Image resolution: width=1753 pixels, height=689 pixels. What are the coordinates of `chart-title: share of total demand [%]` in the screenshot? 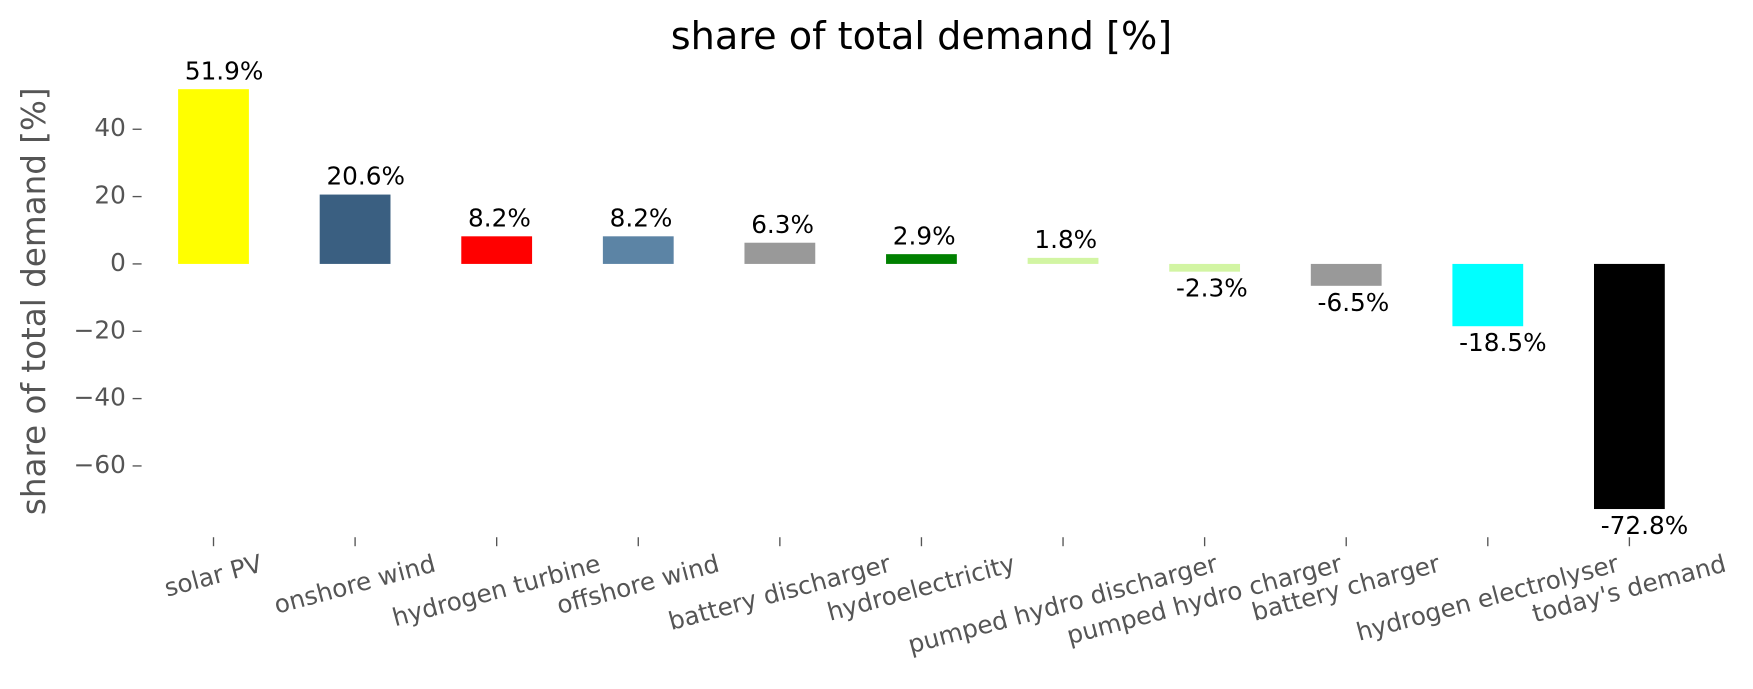 It's located at (921, 37).